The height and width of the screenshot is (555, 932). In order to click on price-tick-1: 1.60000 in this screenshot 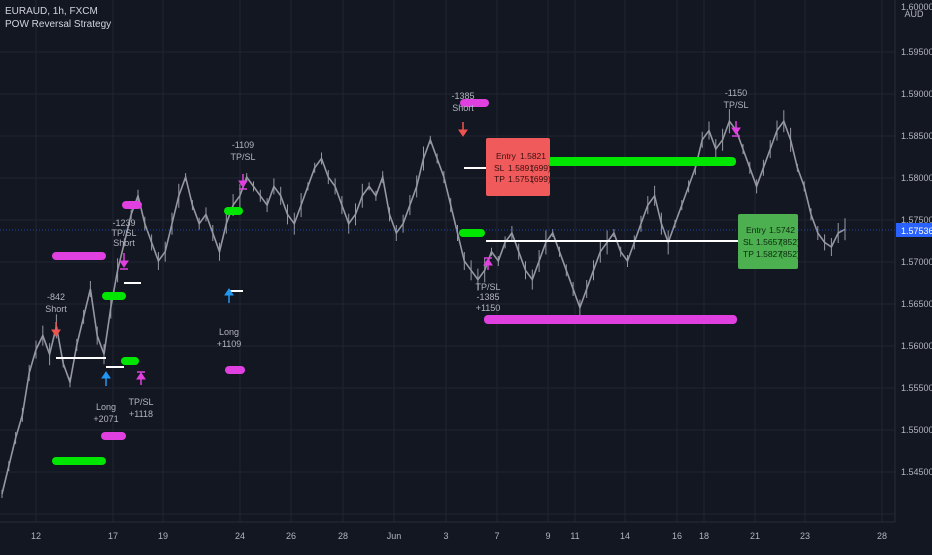, I will do `click(916, 7)`.